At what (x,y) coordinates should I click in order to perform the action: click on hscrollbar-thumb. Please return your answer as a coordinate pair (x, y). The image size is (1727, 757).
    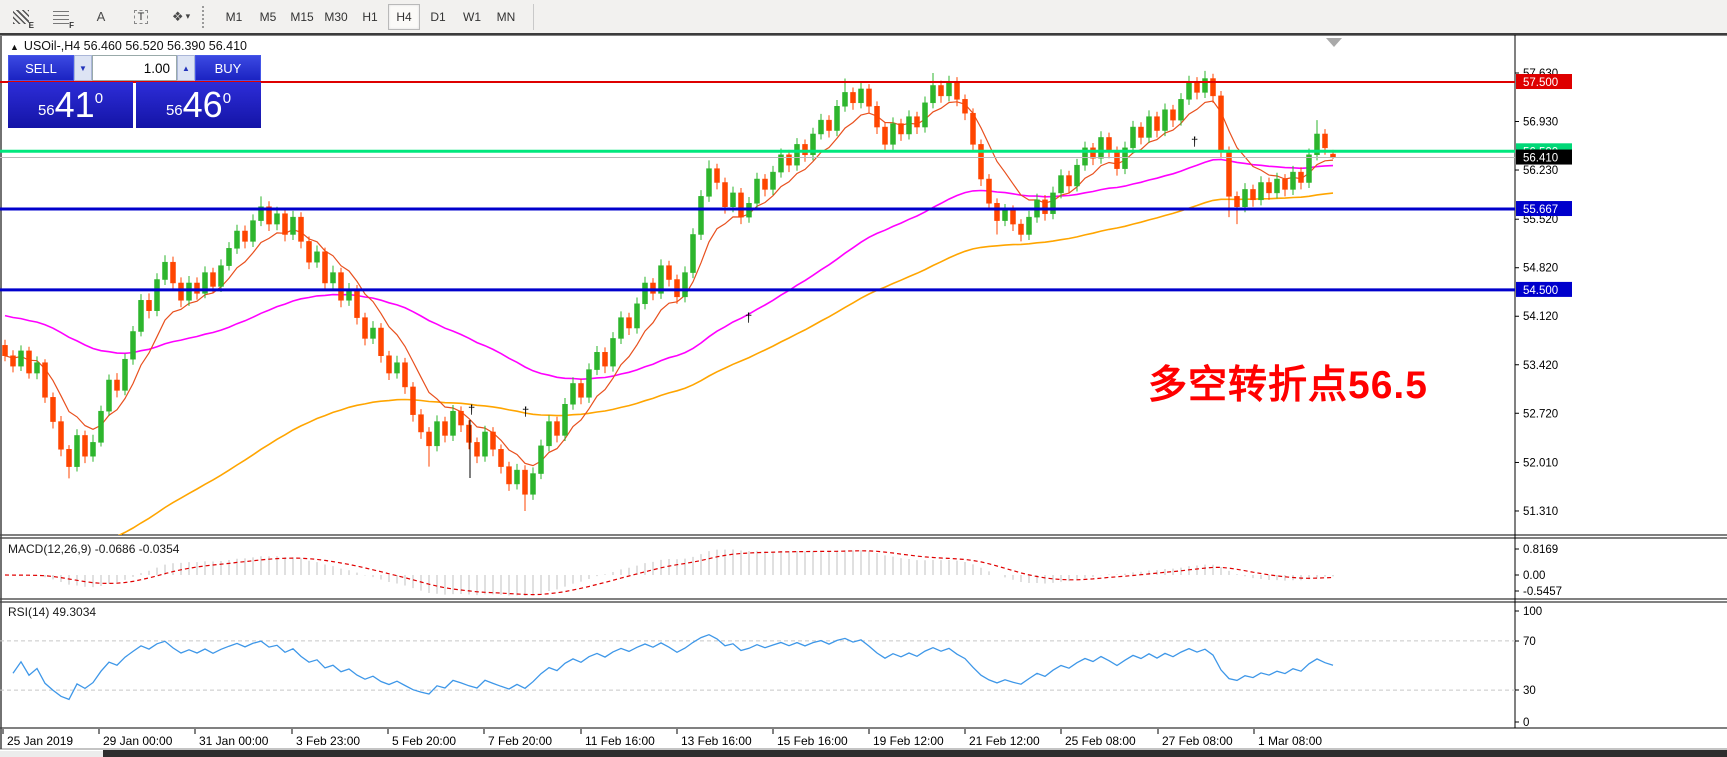
    Looking at the image, I should click on (915, 753).